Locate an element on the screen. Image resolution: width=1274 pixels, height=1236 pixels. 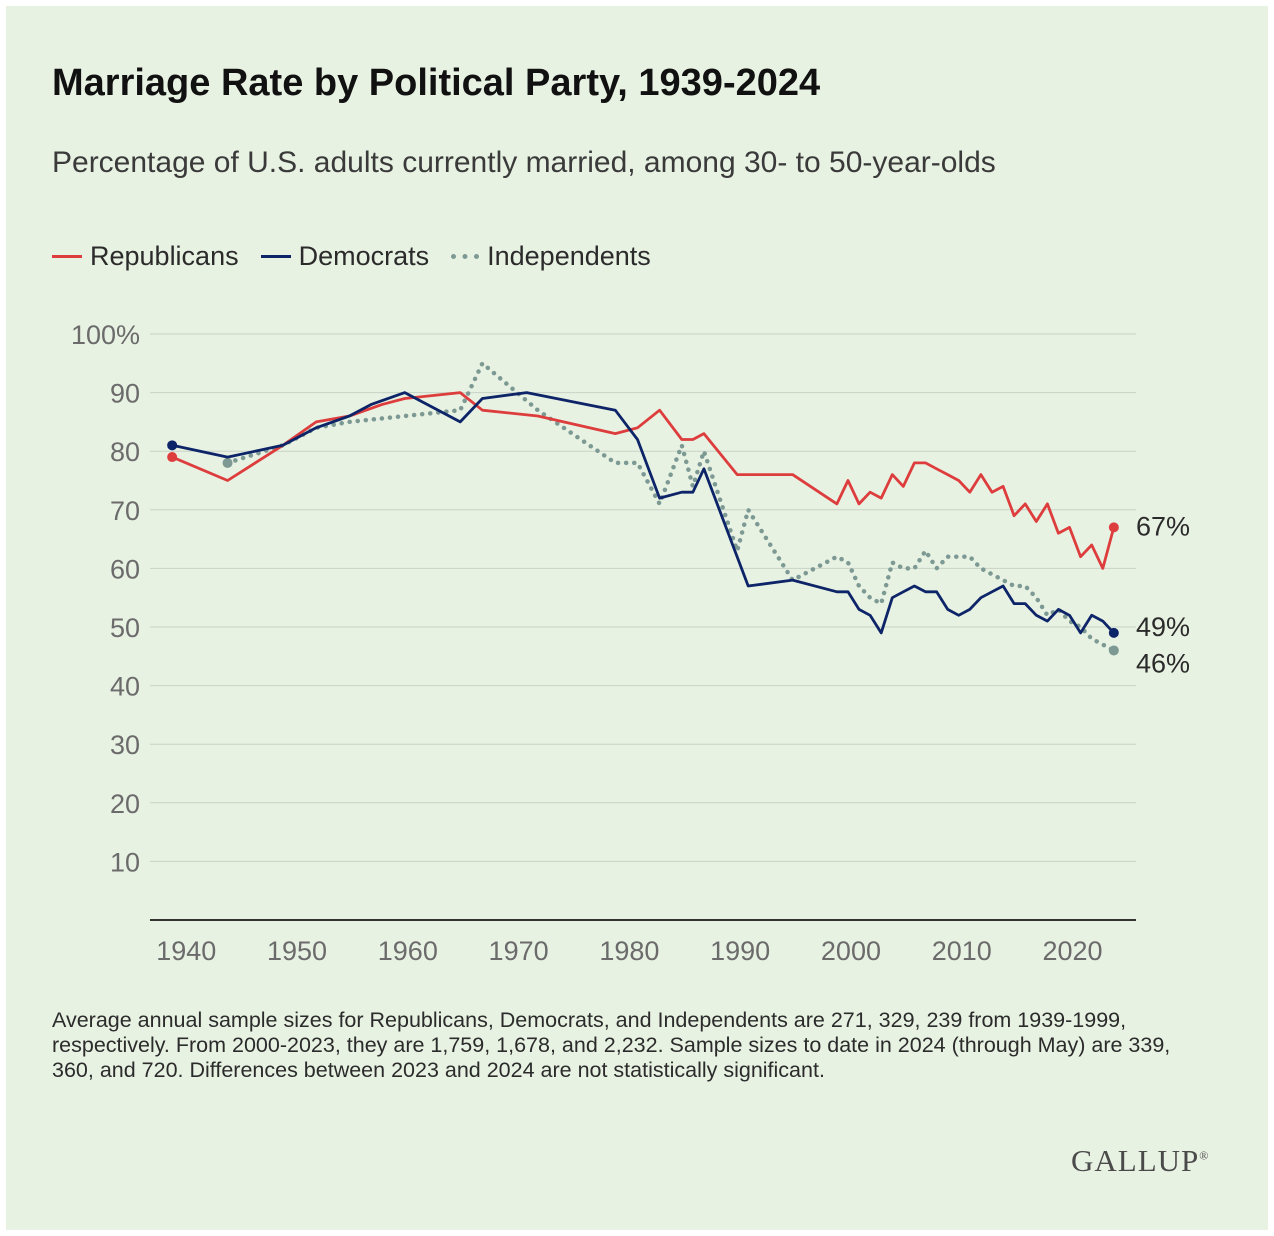
gallup-logo-text: GALLUP is located at coordinates (1135, 1160).